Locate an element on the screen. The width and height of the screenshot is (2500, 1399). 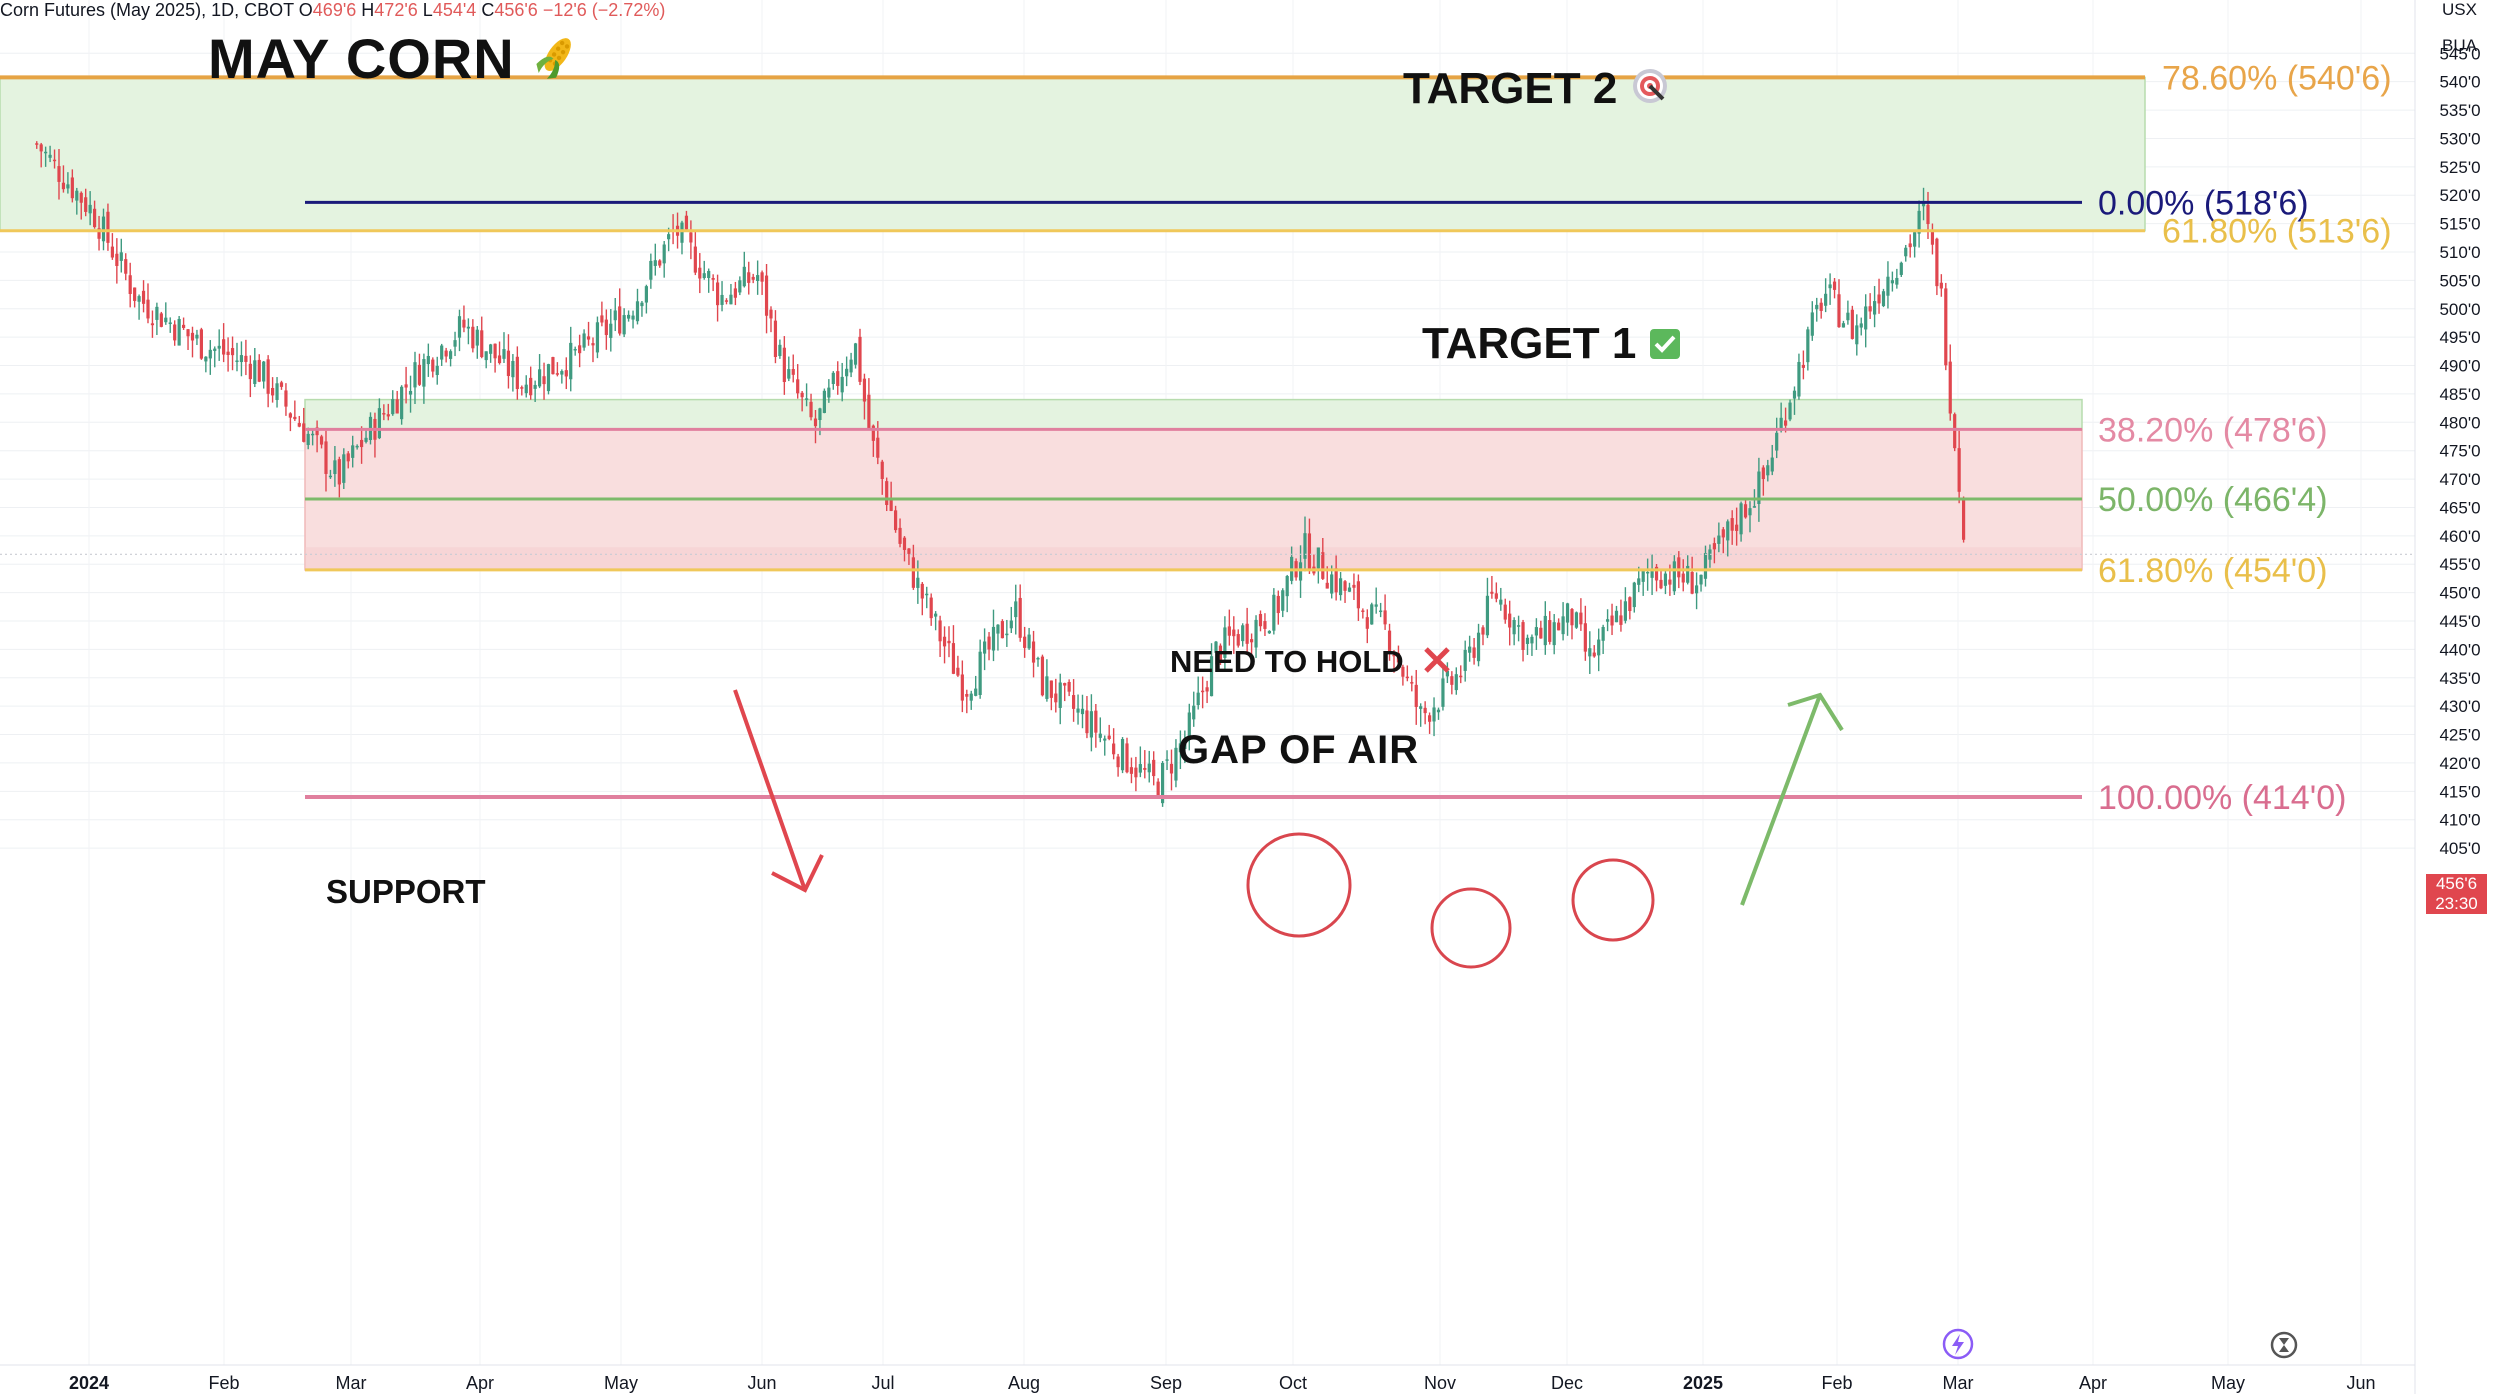
highlight-circle is located at coordinates (1613, 900).